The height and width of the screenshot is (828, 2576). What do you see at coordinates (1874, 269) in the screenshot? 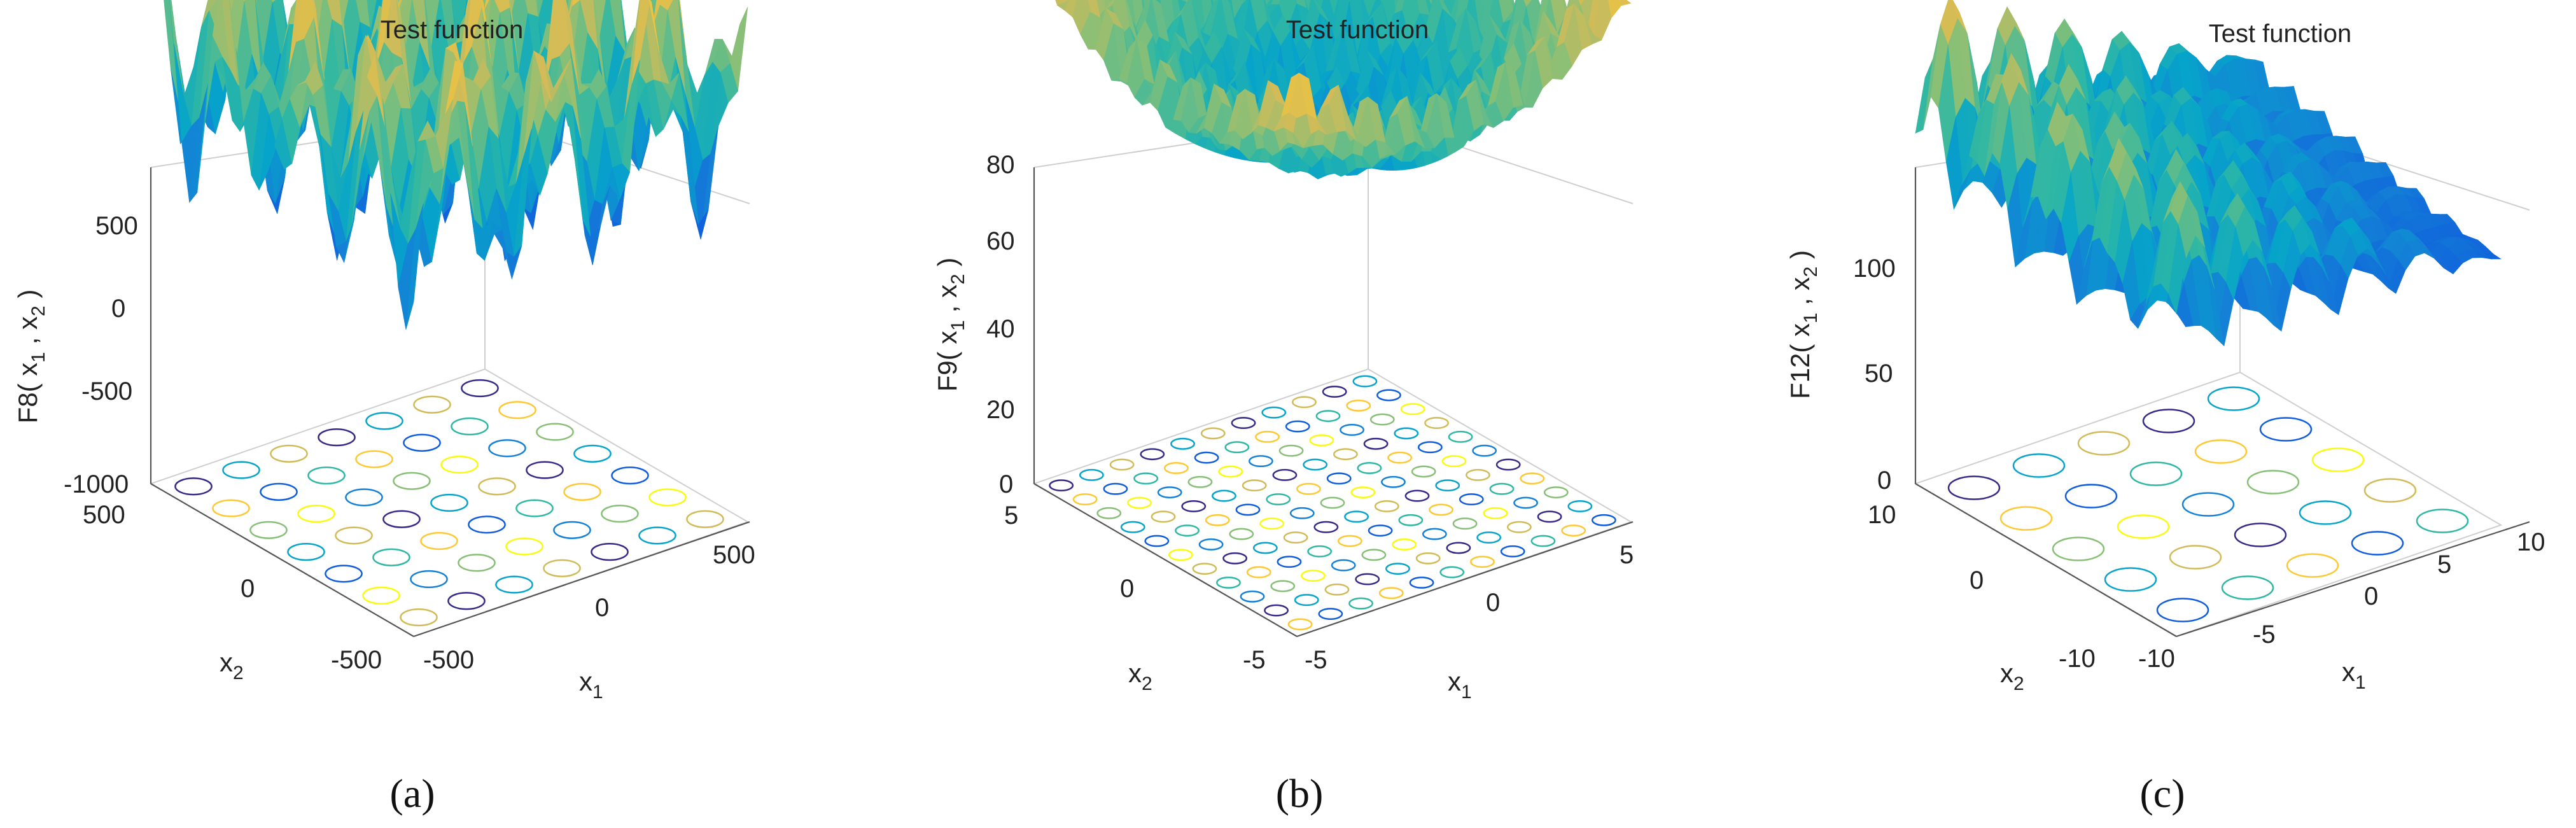
I see `z-tick-c-100: 100` at bounding box center [1874, 269].